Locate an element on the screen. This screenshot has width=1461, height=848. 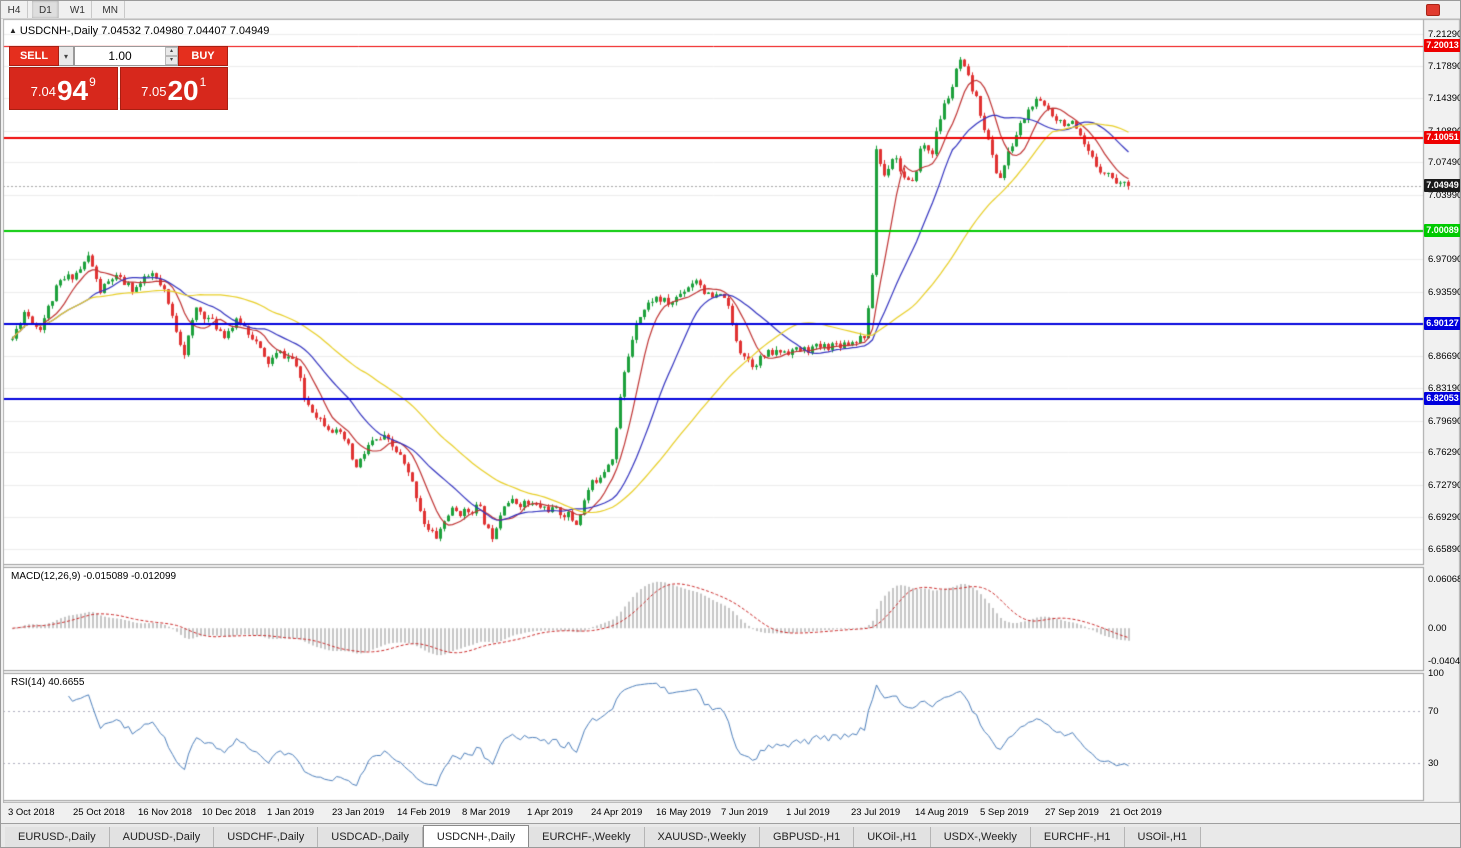
date-axis-label: 16 May 2019 is located at coordinates (683, 812).